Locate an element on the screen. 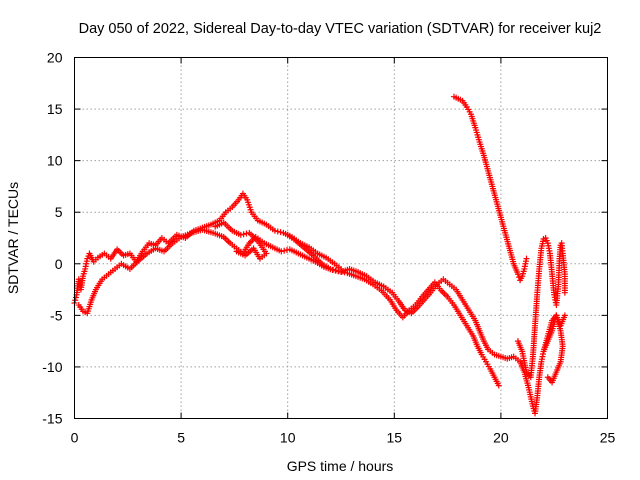  y-tick-label: 20 is located at coordinates (55, 58).